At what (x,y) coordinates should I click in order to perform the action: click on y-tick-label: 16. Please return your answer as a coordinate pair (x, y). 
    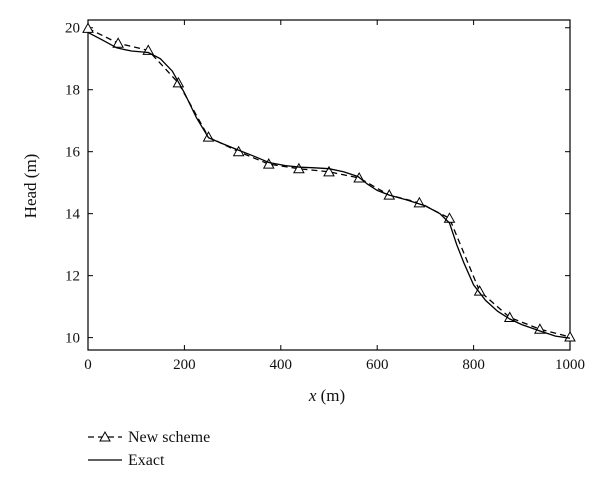
    Looking at the image, I should click on (73, 153).